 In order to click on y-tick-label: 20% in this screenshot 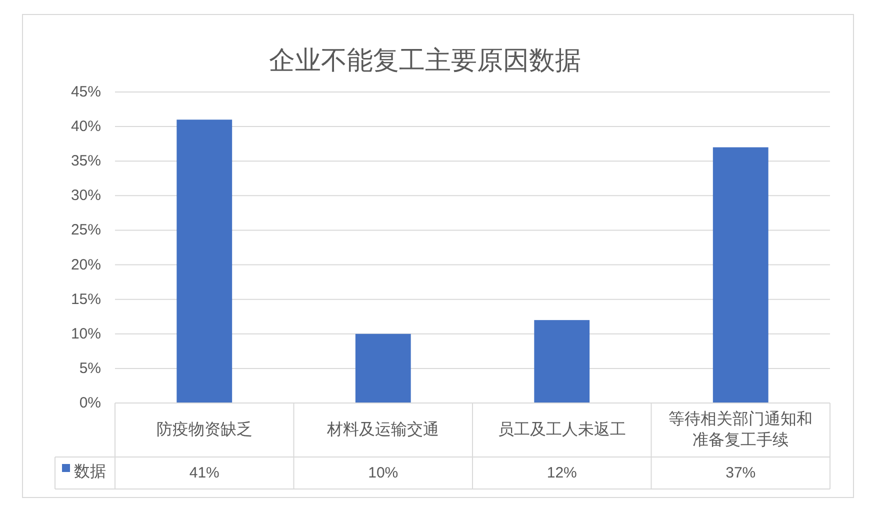, I will do `click(85, 265)`.